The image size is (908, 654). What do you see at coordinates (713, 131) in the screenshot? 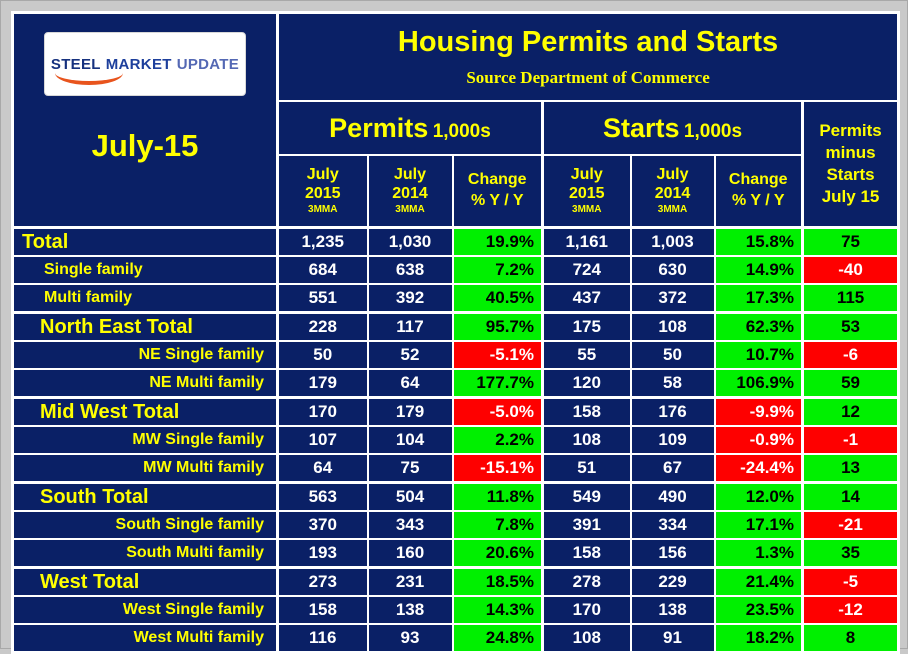
I see `starts-group-unit: 1,000s` at bounding box center [713, 131].